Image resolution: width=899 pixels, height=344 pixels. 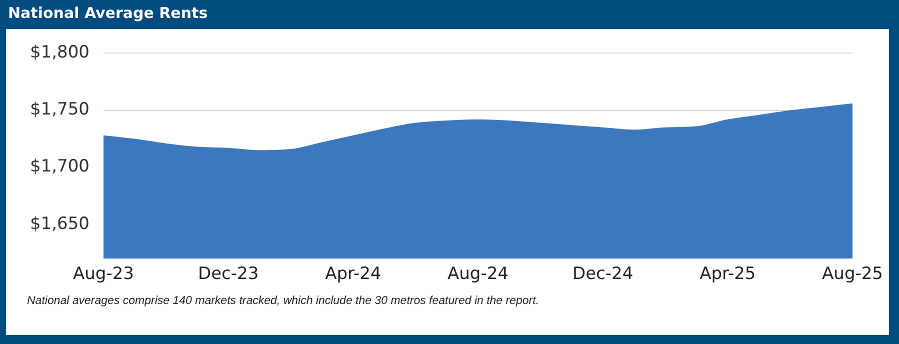 I want to click on y-tick-label: $1,650, so click(x=60, y=224).